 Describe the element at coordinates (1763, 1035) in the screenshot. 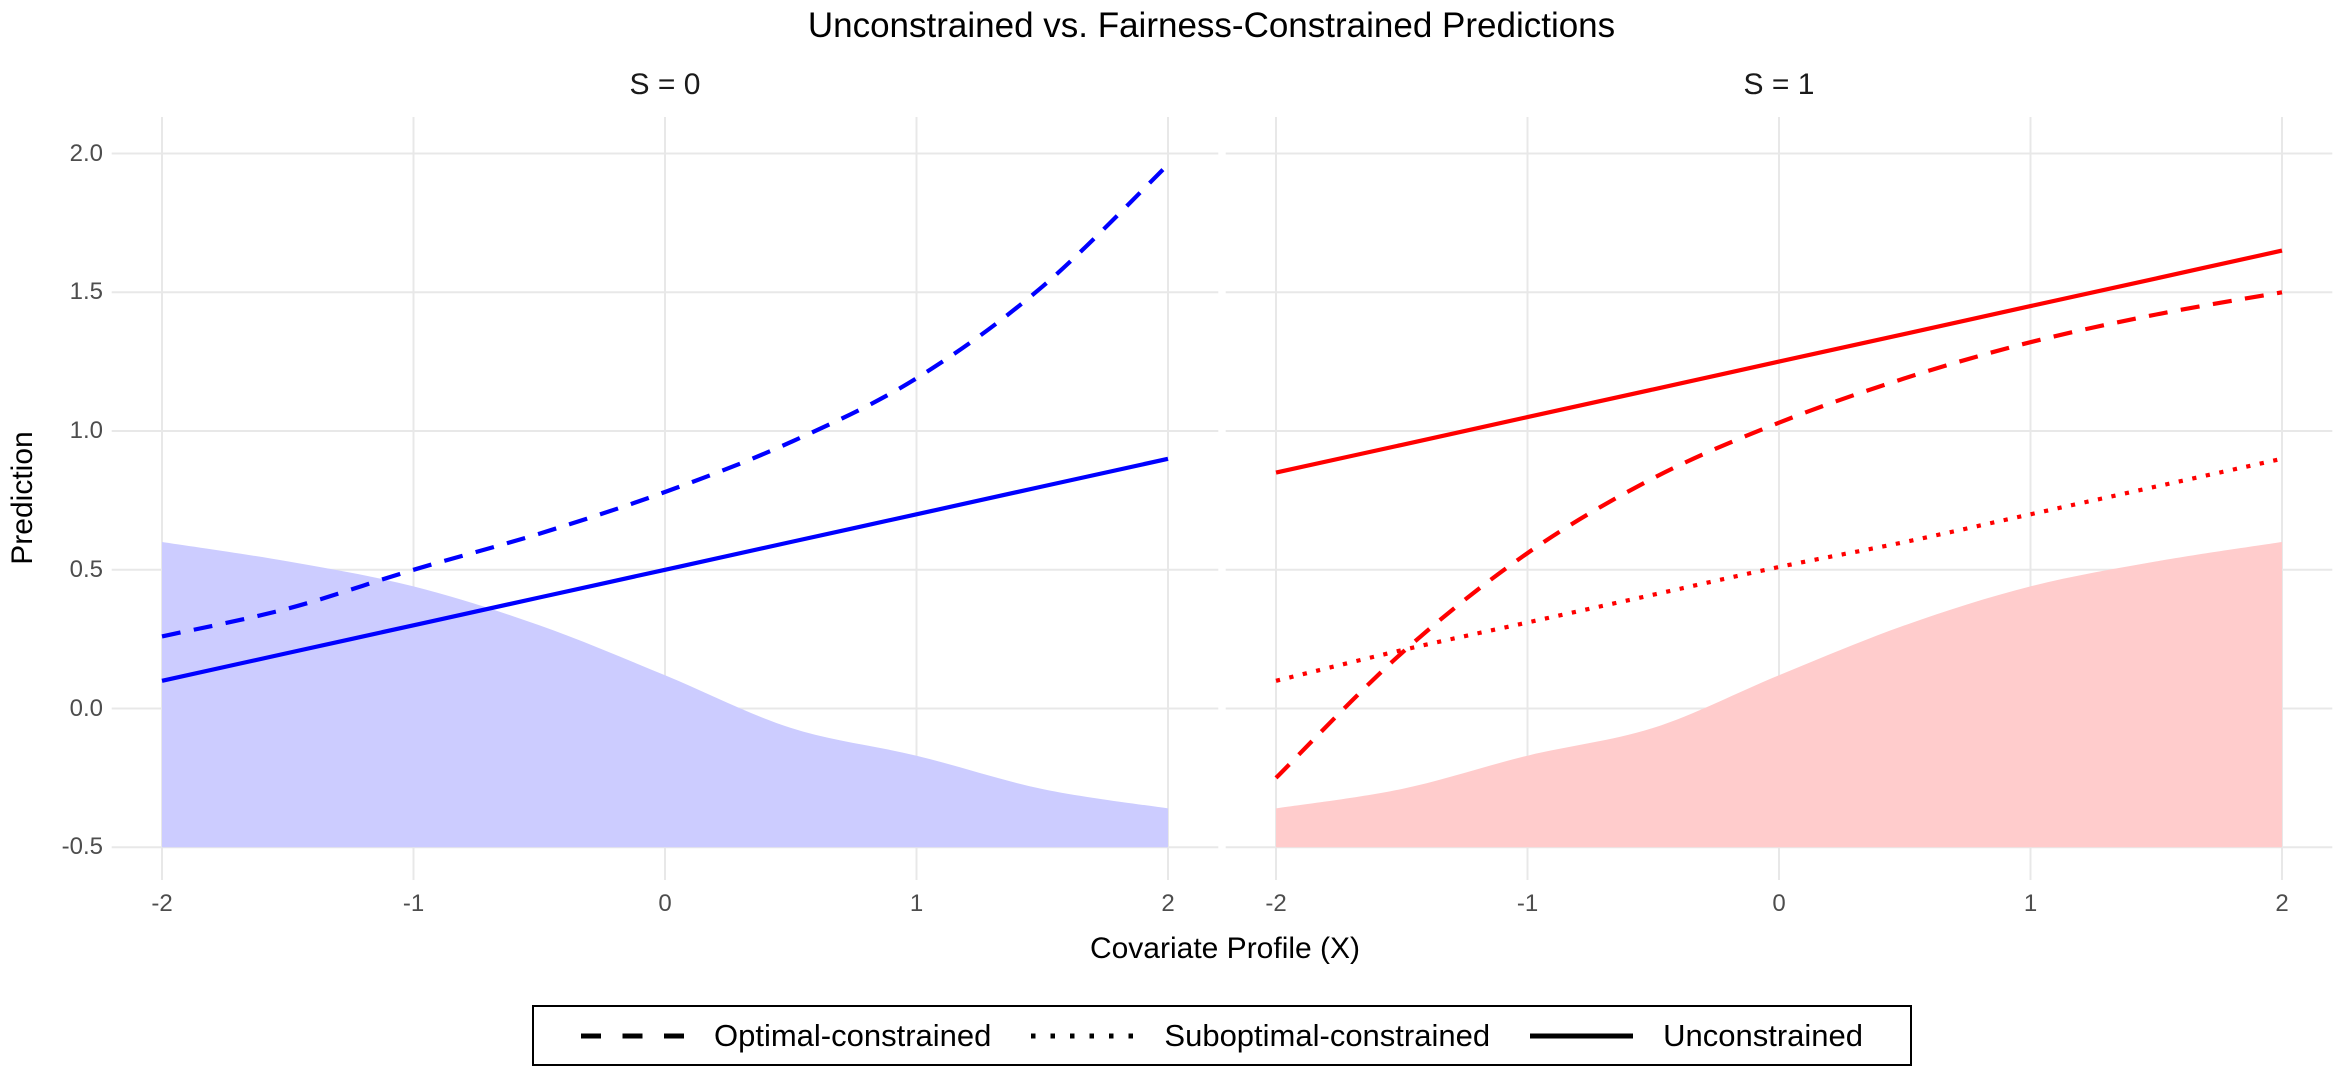

I see `legend-label: Unconstrained` at that location.